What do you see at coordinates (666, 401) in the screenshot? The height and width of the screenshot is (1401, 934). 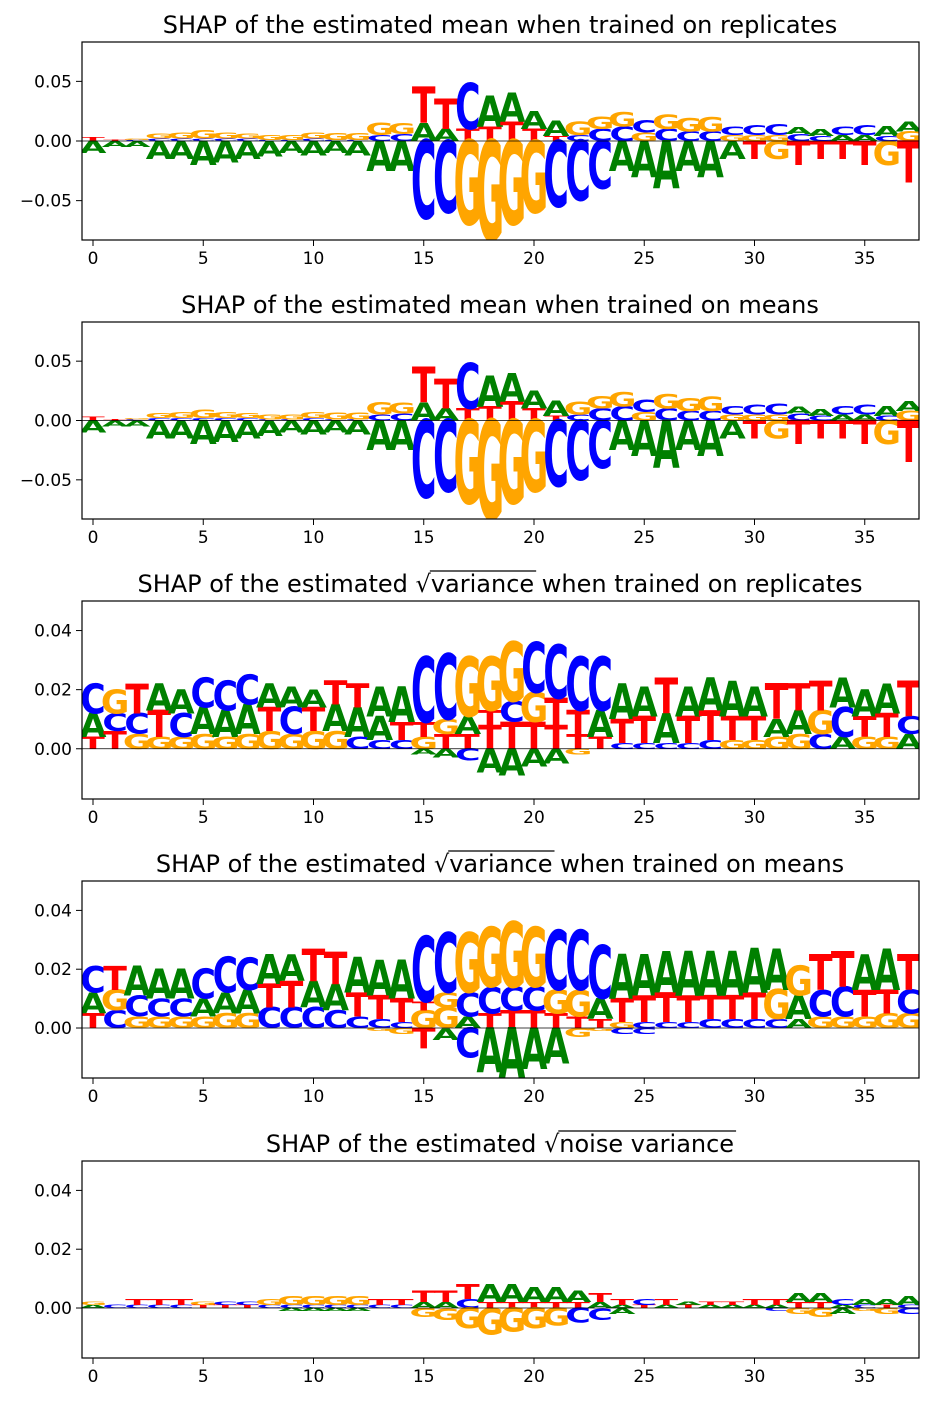 I see `logo-letter-G-pos26: G` at bounding box center [666, 401].